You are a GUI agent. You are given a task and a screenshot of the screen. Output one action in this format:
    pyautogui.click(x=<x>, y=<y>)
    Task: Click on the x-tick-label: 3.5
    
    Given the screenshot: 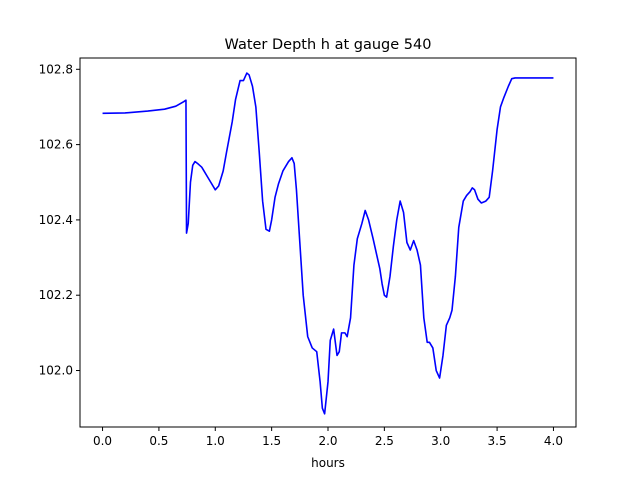 What is the action you would take?
    pyautogui.click(x=497, y=441)
    